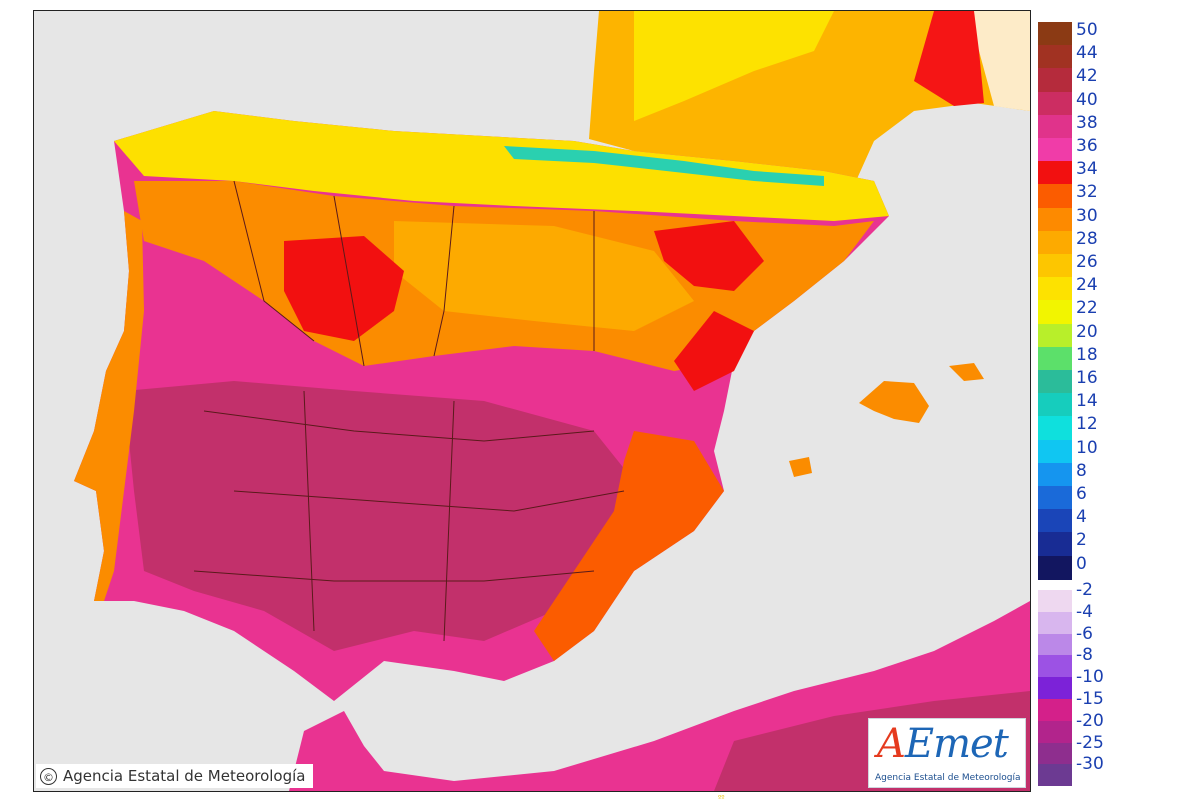 The height and width of the screenshot is (803, 1200). What do you see at coordinates (1087, 122) in the screenshot?
I see `legend-tick-label: 38` at bounding box center [1087, 122].